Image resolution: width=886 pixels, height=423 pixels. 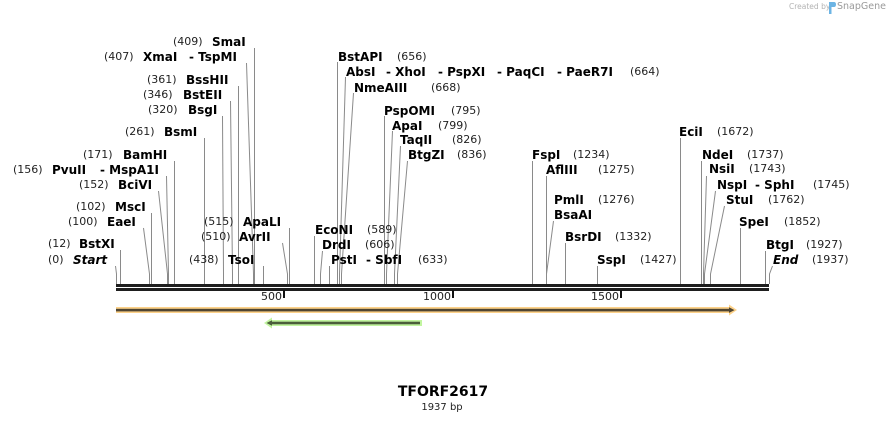 What do you see at coordinates (633, 237) in the screenshot?
I see `site-position: 1332` at bounding box center [633, 237].